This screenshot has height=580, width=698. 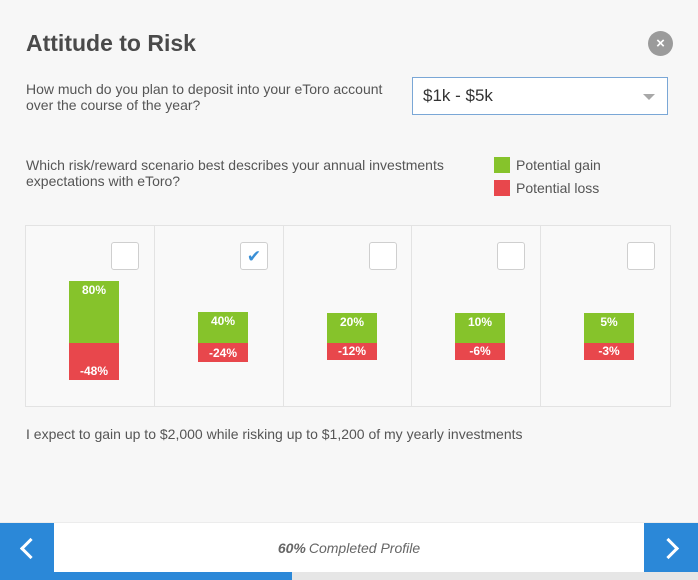 I want to click on legend-gain-label: Potential gain, so click(x=558, y=165).